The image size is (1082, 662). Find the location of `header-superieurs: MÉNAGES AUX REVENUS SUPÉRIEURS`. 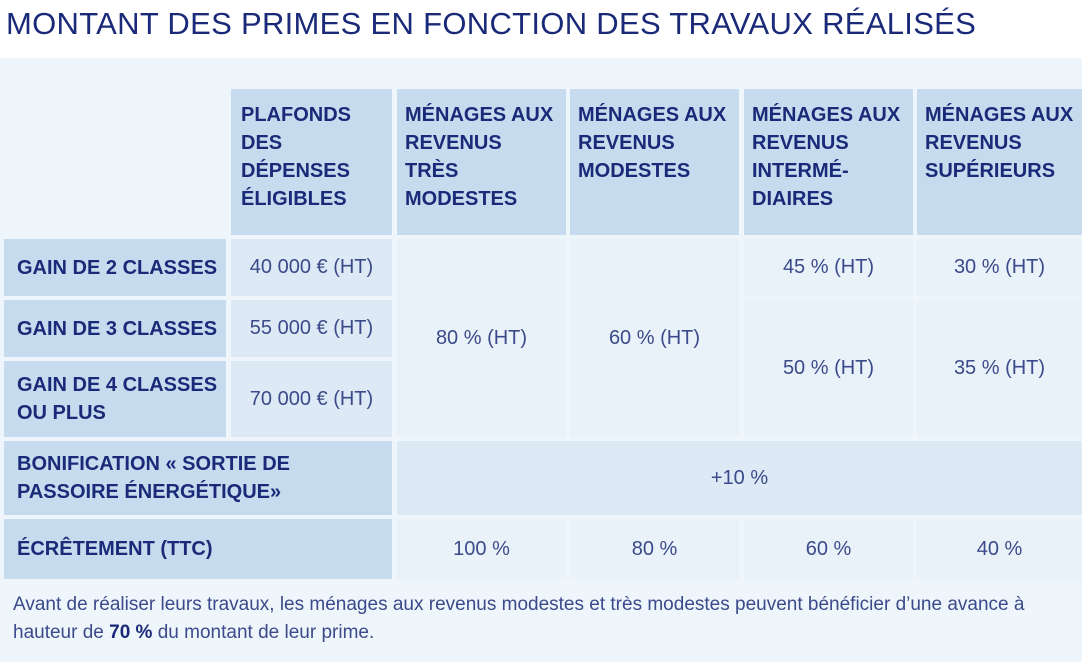

header-superieurs: MÉNAGES AUX REVENUS SUPÉRIEURS is located at coordinates (999, 162).